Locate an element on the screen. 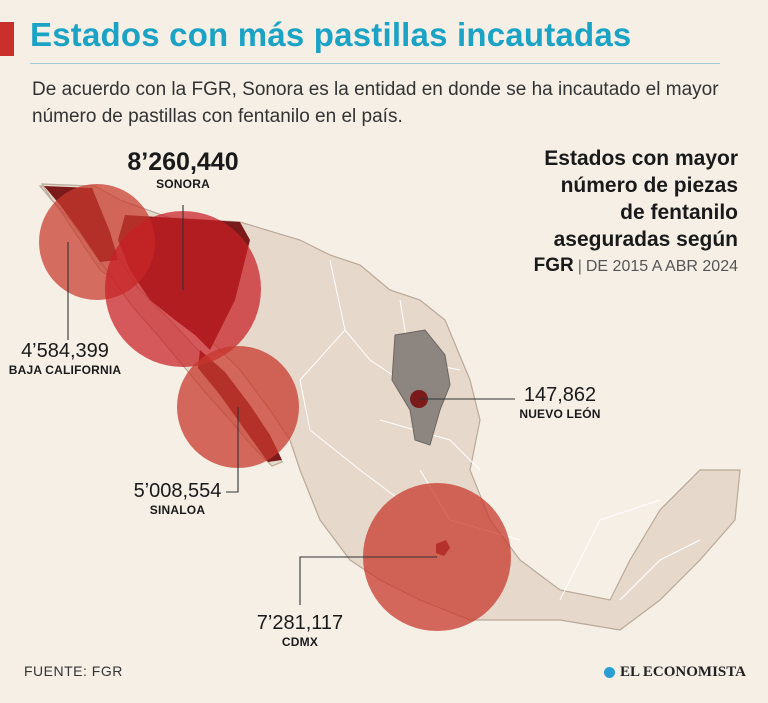  legend-line-4: aseguradas según is located at coordinates (645, 239).